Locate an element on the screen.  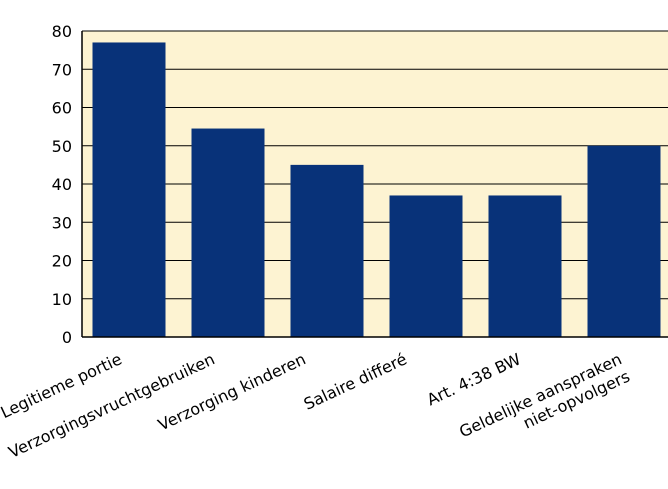
x-tick-label: Verzorging kinderen is located at coordinates (232, 391).